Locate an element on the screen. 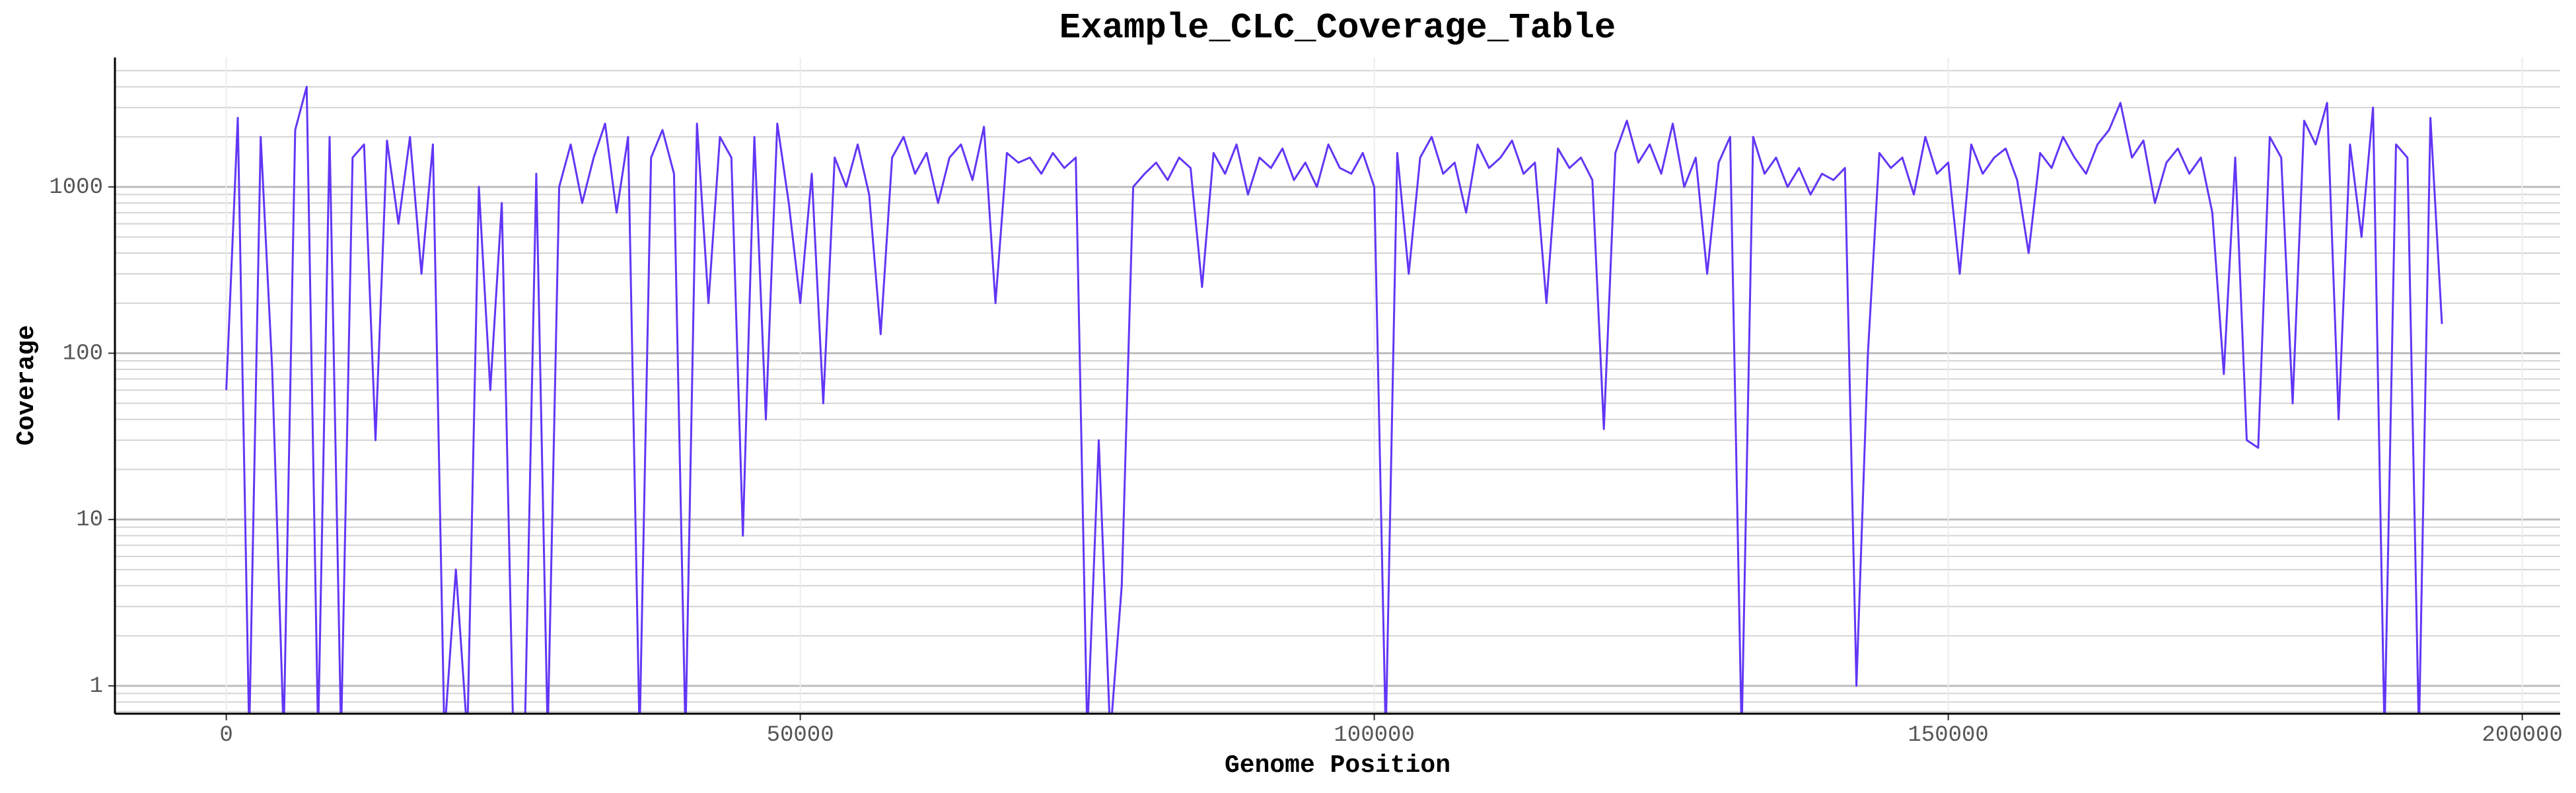 Image resolution: width=2576 pixels, height=793 pixels. x-axis-label: Genome Position is located at coordinates (1337, 766).